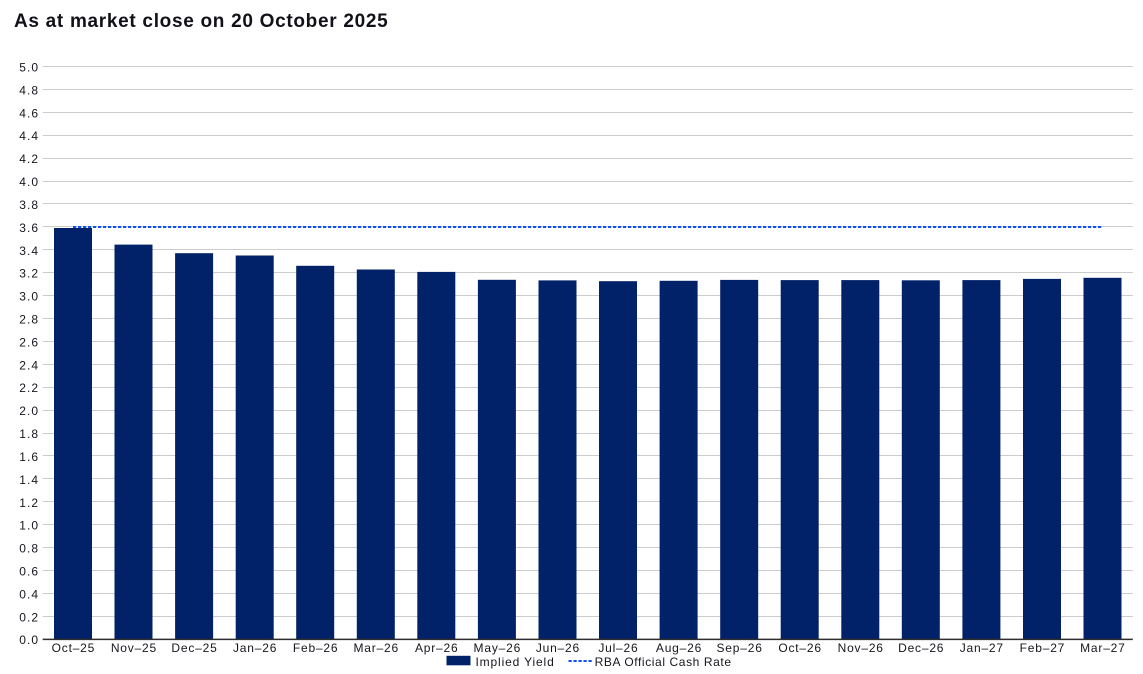 The image size is (1143, 674). What do you see at coordinates (29, 572) in the screenshot?
I see `svg-text: 0.6` at bounding box center [29, 572].